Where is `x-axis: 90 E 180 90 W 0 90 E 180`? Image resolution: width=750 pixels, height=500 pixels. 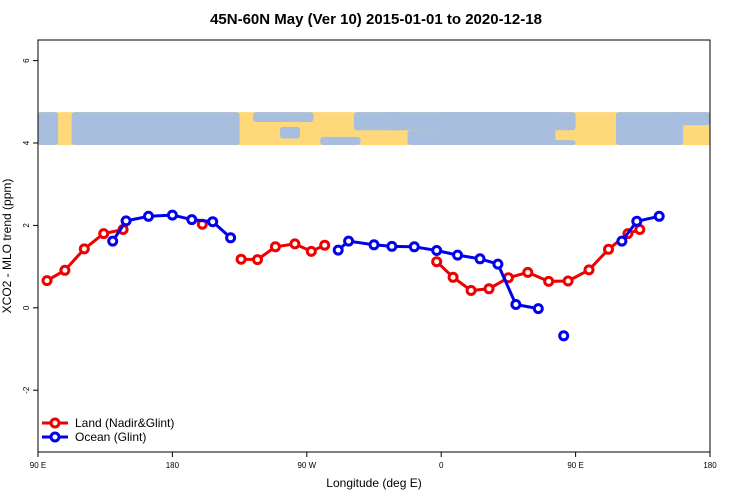
x-axis: 90 E 180 90 W 0 90 E 180 is located at coordinates (373, 461).